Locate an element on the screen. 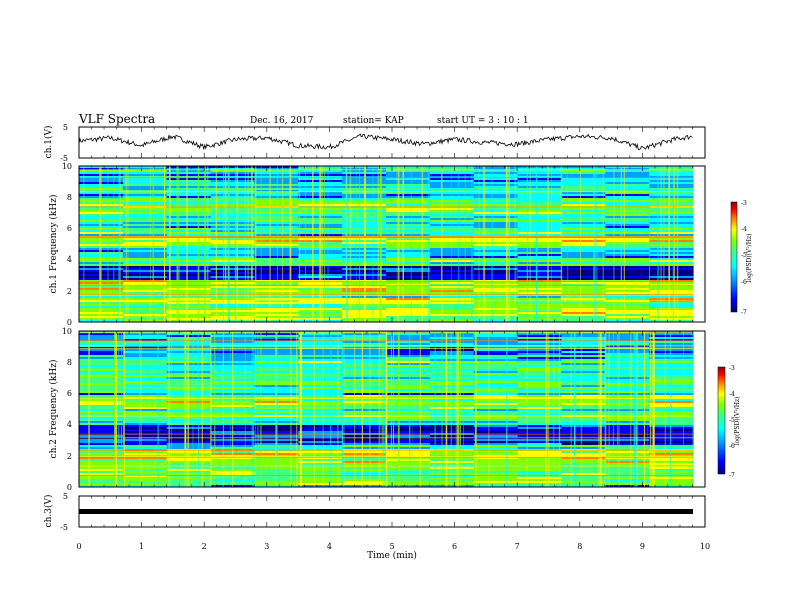 This screenshot has width=792, height=612. ch3-waveform-panel: 5 -5 ch.3(V) 0 1 2 3 4 5 6 7 8 9 10 Time (min) is located at coordinates (376, 526).